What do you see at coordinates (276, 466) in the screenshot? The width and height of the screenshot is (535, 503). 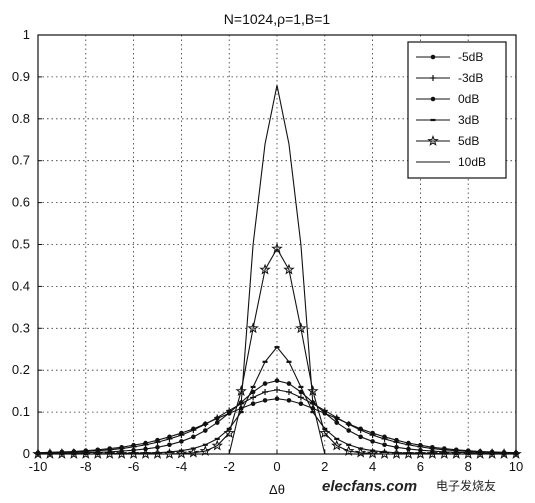 I see `x-tick-label: 0` at bounding box center [276, 466].